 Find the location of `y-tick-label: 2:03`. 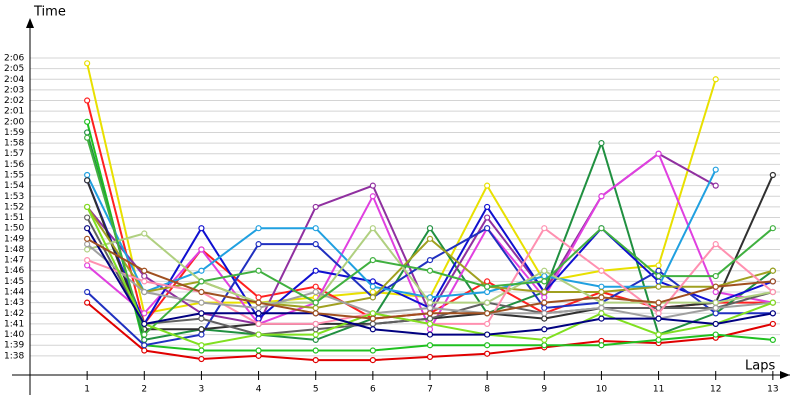

y-tick-label: 2:03 is located at coordinates (14, 90).